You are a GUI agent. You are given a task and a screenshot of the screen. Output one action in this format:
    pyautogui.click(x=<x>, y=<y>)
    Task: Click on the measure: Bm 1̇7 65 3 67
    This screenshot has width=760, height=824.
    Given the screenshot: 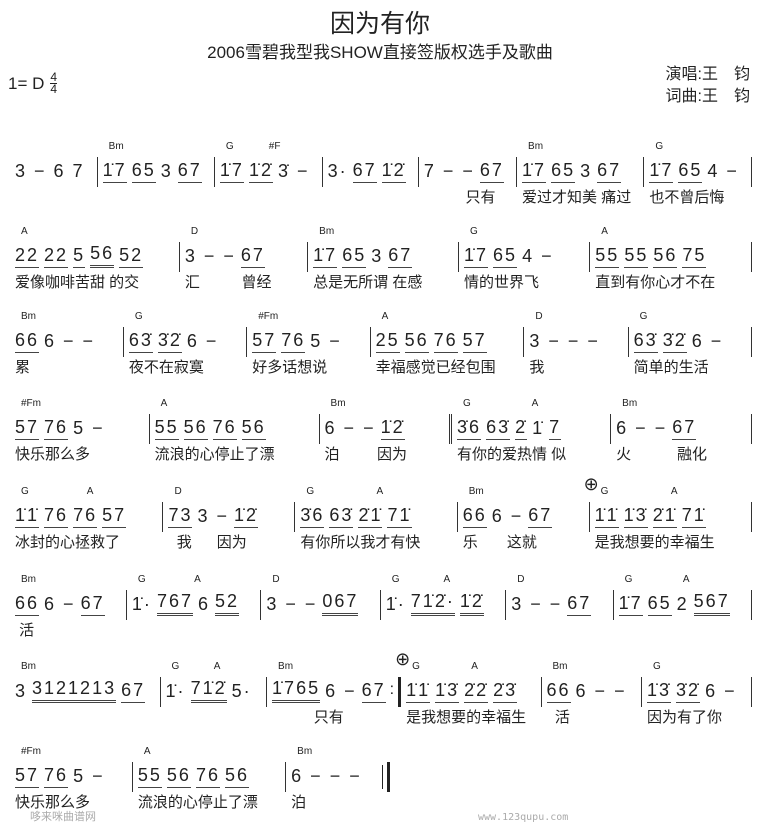 What is the action you would take?
    pyautogui.click(x=156, y=175)
    